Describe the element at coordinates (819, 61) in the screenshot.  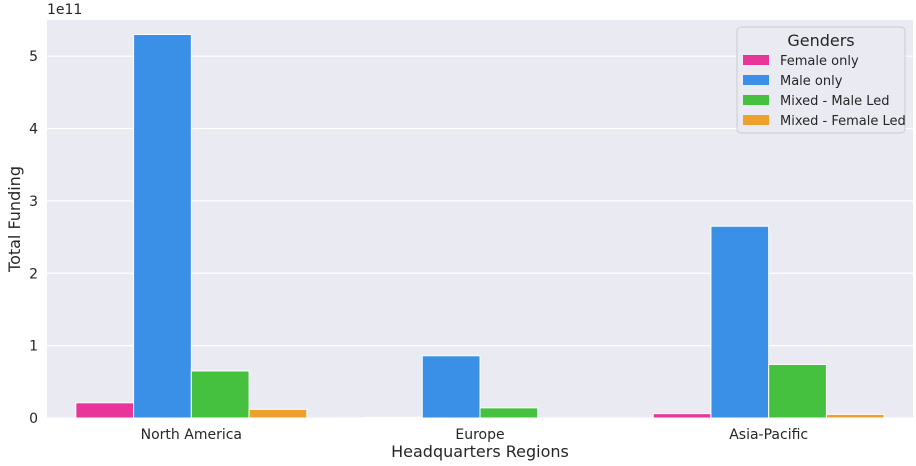
I see `legend-entry-label: Female only` at that location.